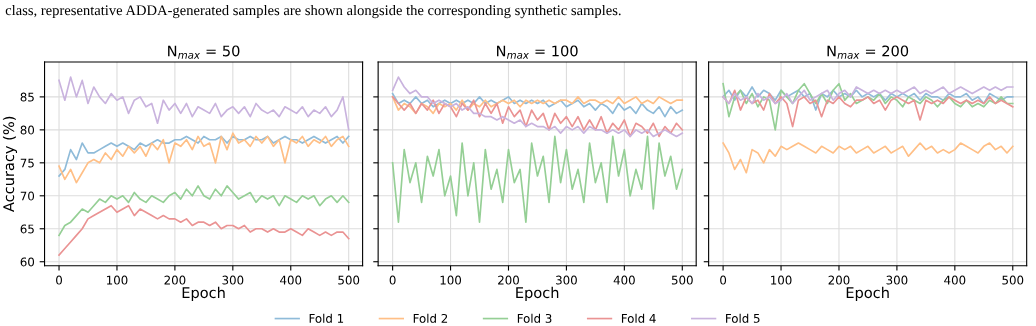  I want to click on y-tick-label: 75, so click(27, 163).